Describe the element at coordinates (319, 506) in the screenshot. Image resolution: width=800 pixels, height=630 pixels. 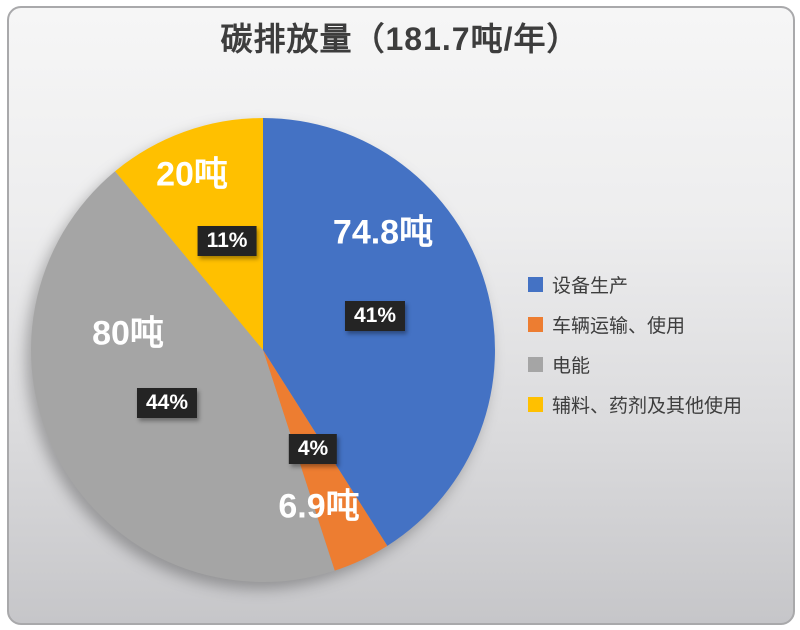
I see `slice-value-label: 6.9吨` at that location.